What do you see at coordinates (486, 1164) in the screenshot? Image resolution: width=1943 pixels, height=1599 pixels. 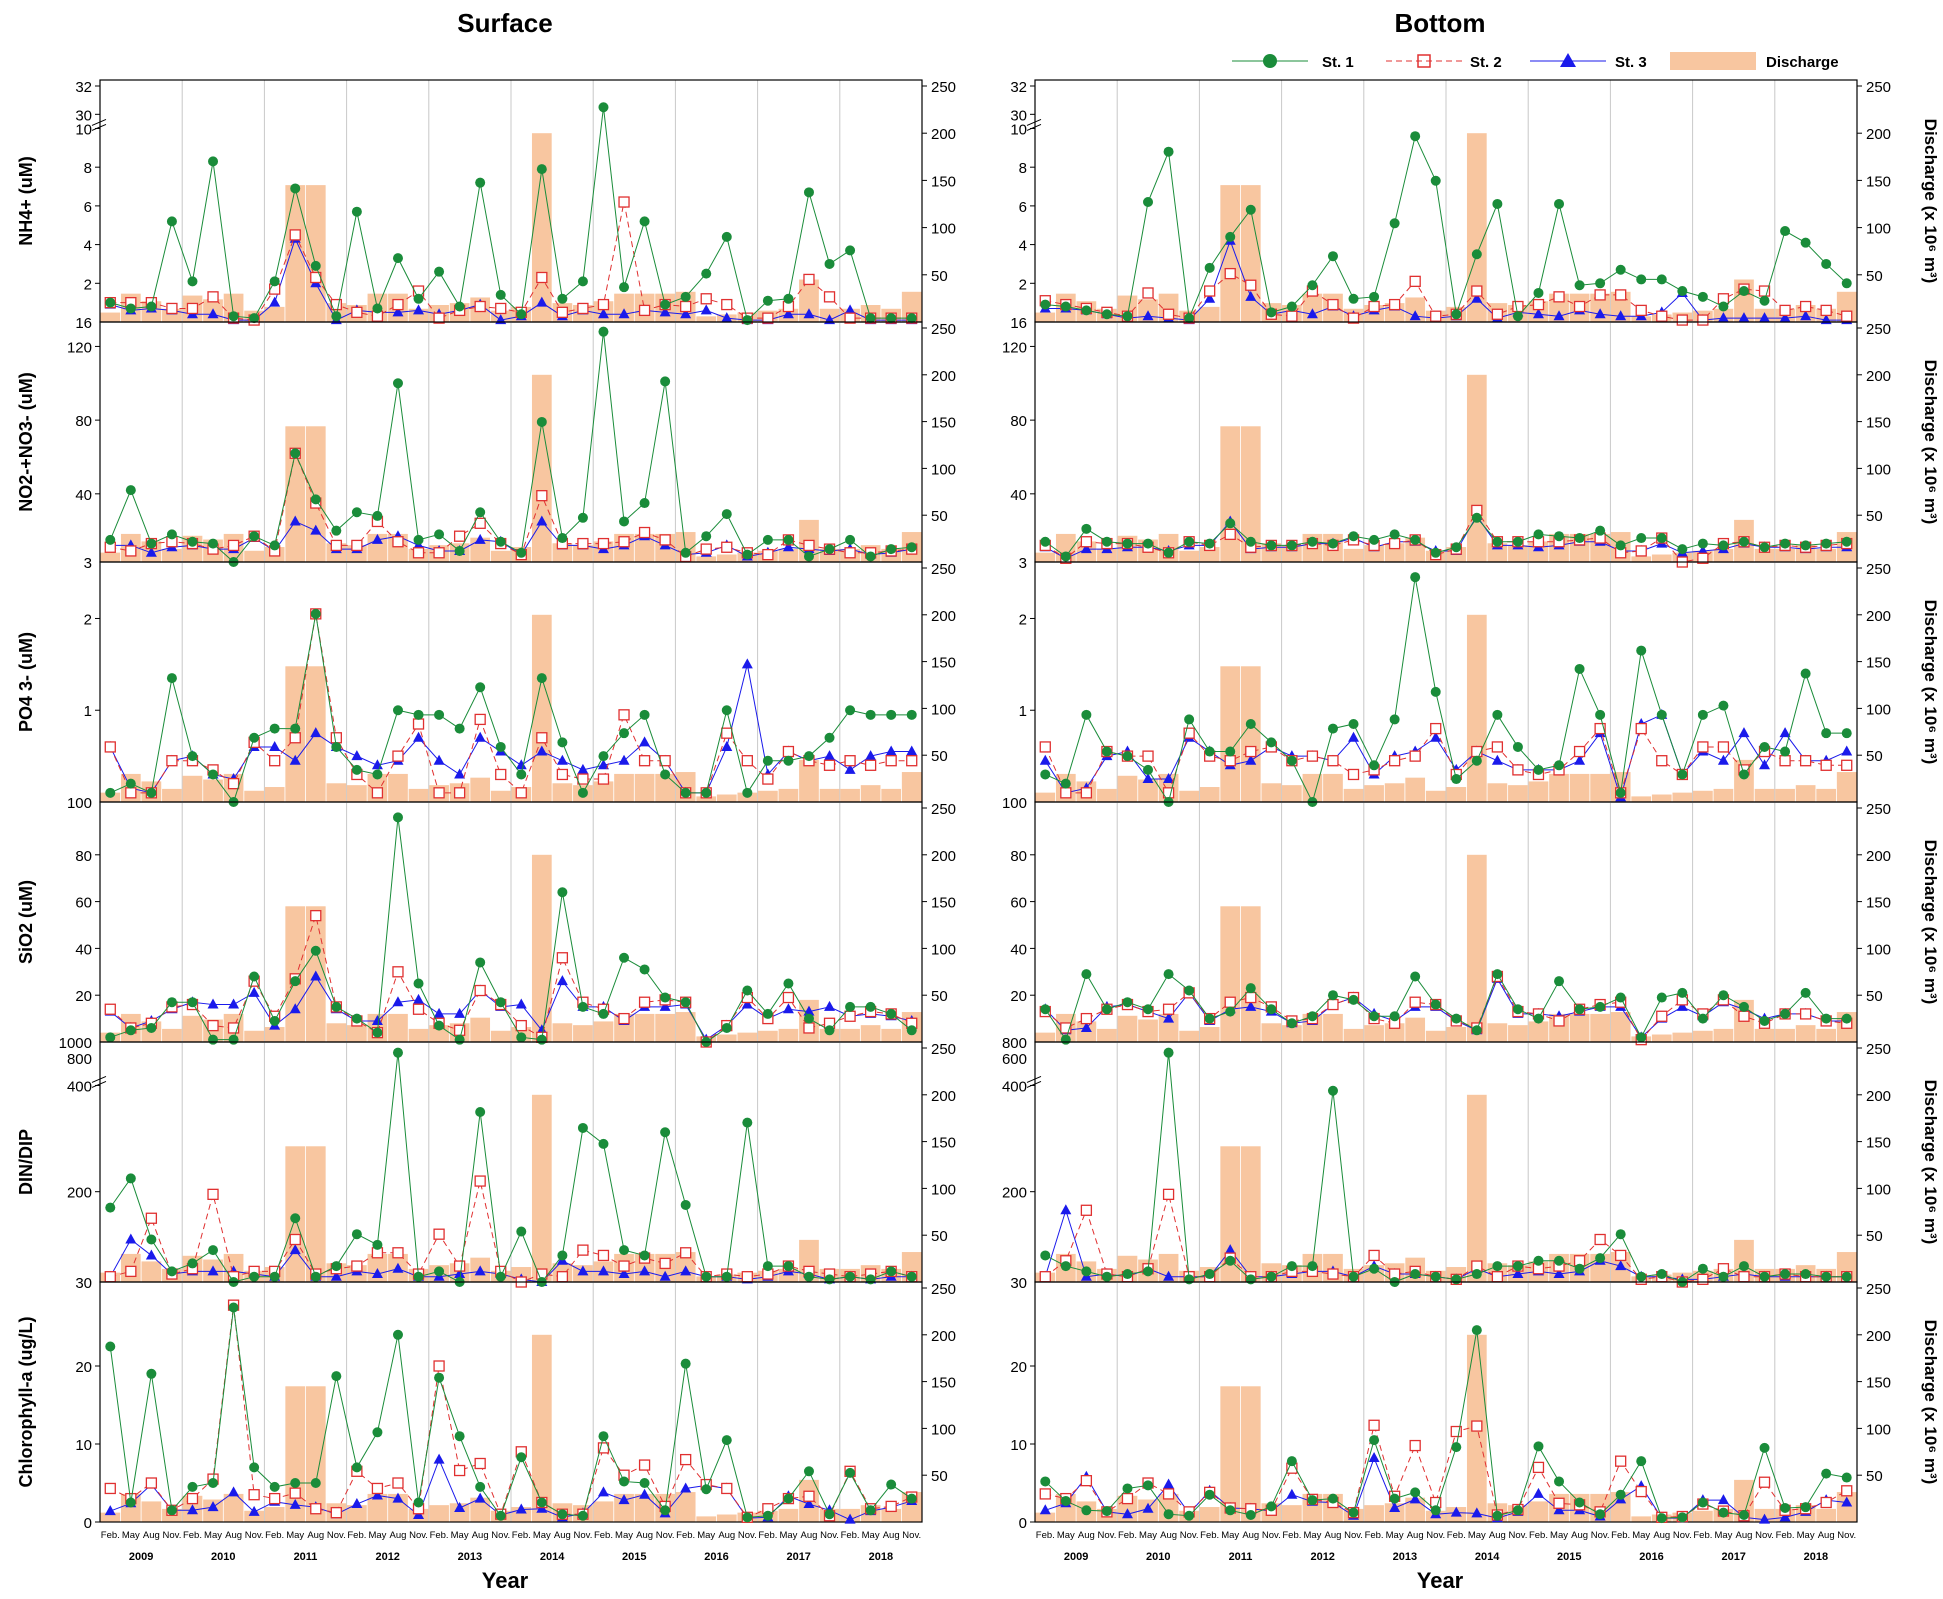 I see `surface-row-4: 200 400 50 100 150 200 250 DIN/DIP` at bounding box center [486, 1164].